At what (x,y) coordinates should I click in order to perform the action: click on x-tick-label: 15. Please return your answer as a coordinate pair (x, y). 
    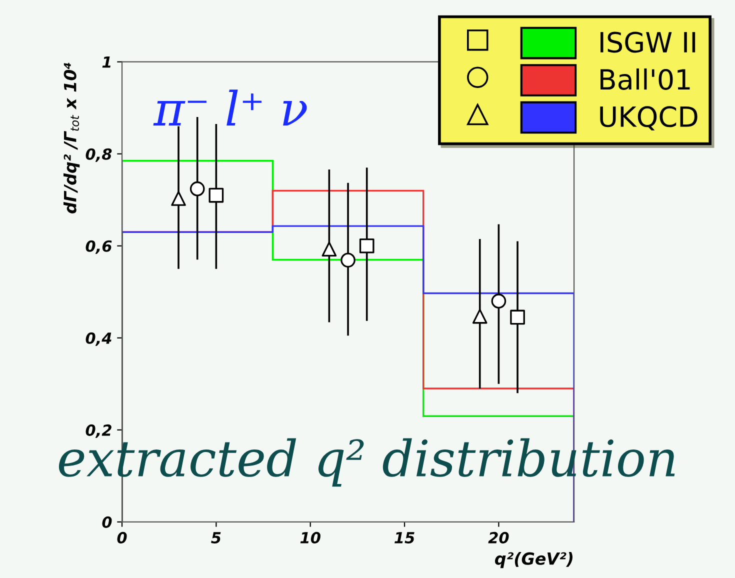
    Looking at the image, I should click on (404, 538).